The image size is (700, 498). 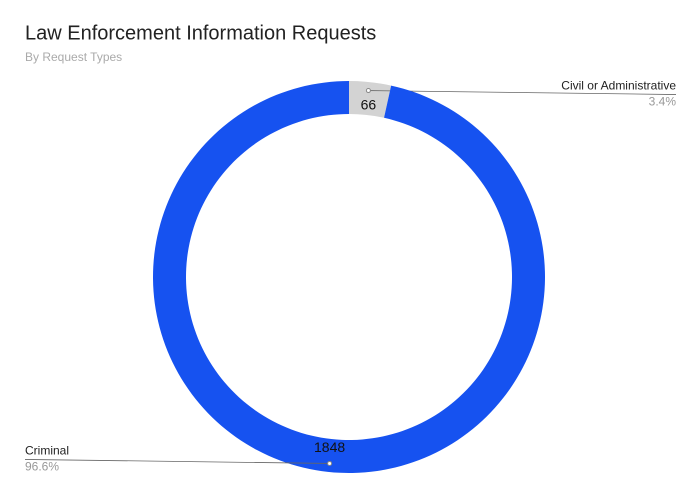 What do you see at coordinates (618, 86) in the screenshot?
I see `legend-label: Civil or Administrative` at bounding box center [618, 86].